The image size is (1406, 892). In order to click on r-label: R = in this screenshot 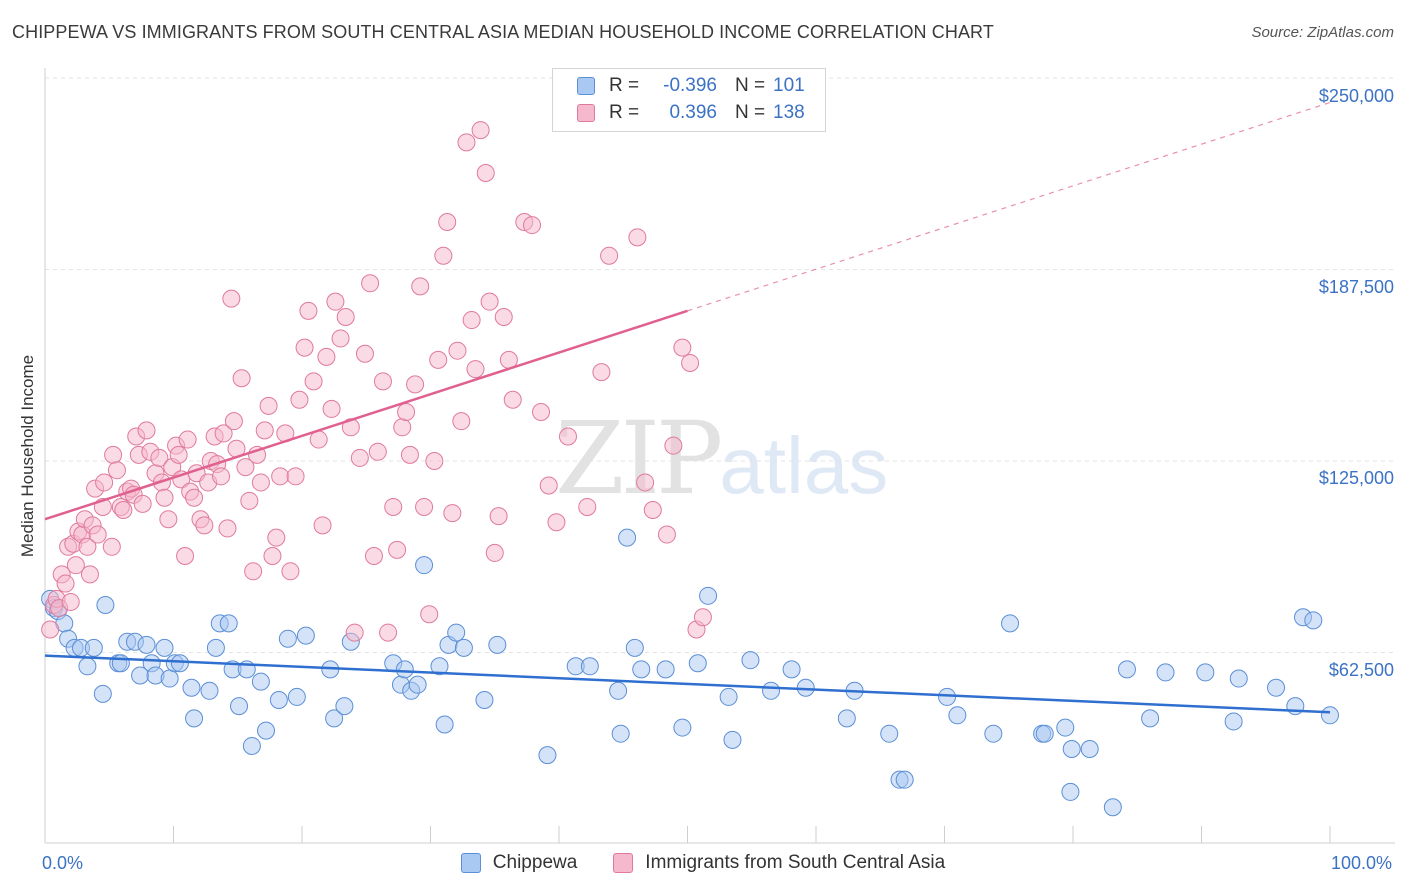, I will do `click(624, 85)`.